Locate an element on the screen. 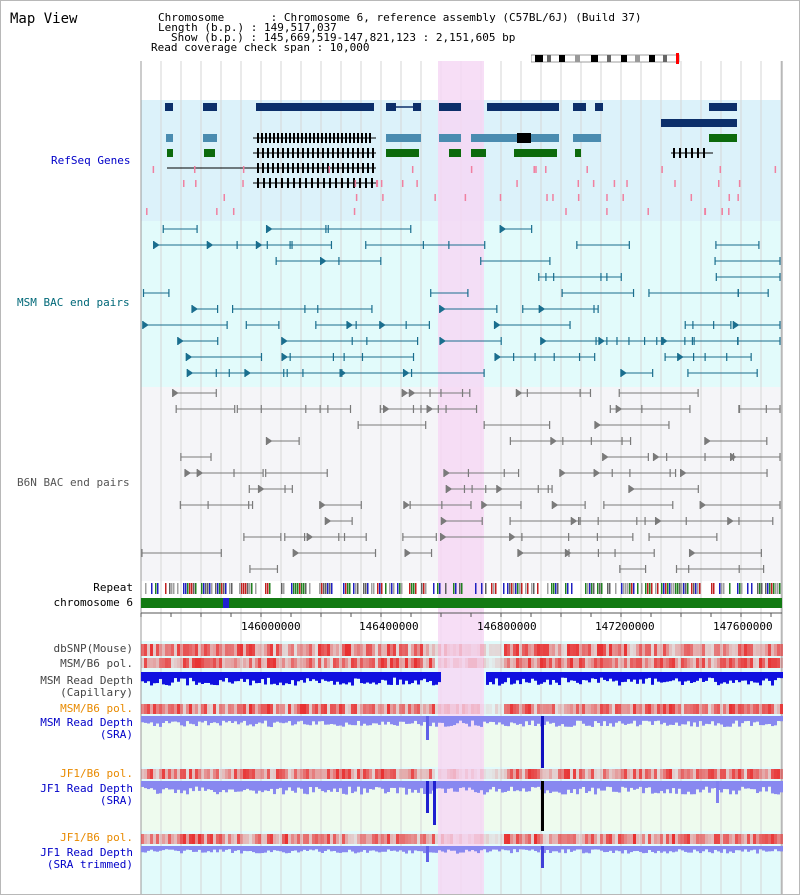 The image size is (800, 895). track-label-msm-depth-sra: MSM Read Depth is located at coordinates (86, 722).